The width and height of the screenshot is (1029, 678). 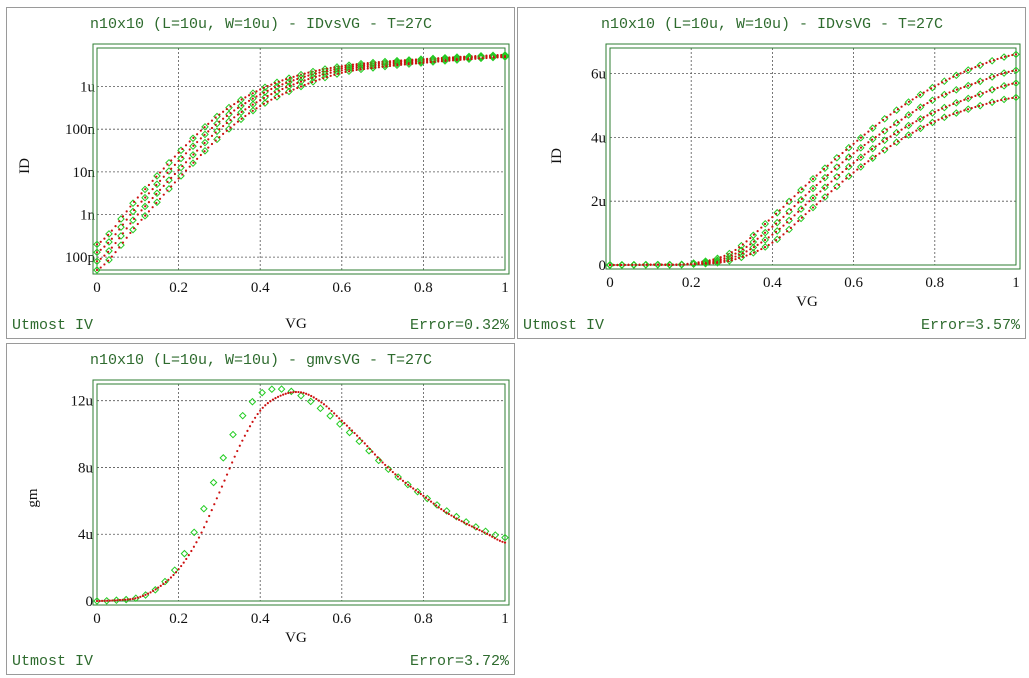 I want to click on y-tick-label: 10n, so click(x=84, y=173).